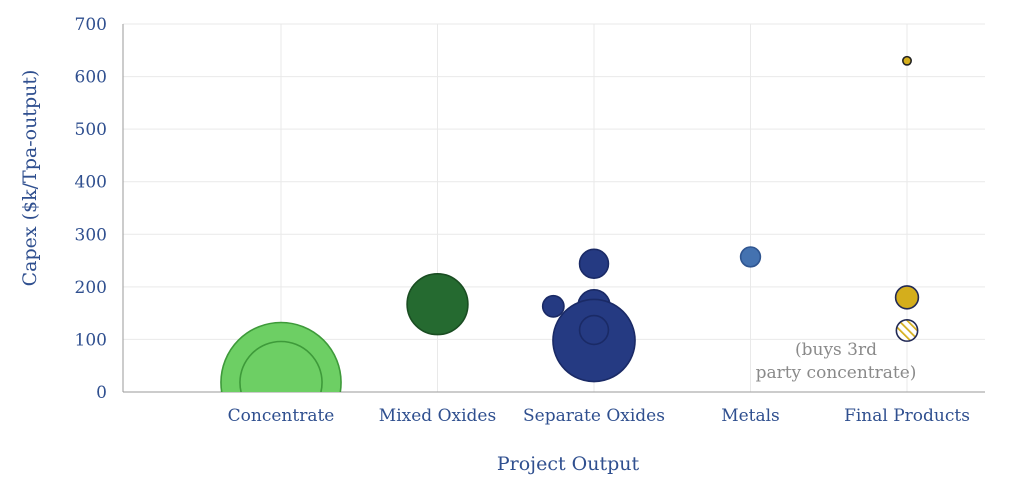  What do you see at coordinates (91, 288) in the screenshot?
I see `y-tick-label: 200` at bounding box center [91, 288].